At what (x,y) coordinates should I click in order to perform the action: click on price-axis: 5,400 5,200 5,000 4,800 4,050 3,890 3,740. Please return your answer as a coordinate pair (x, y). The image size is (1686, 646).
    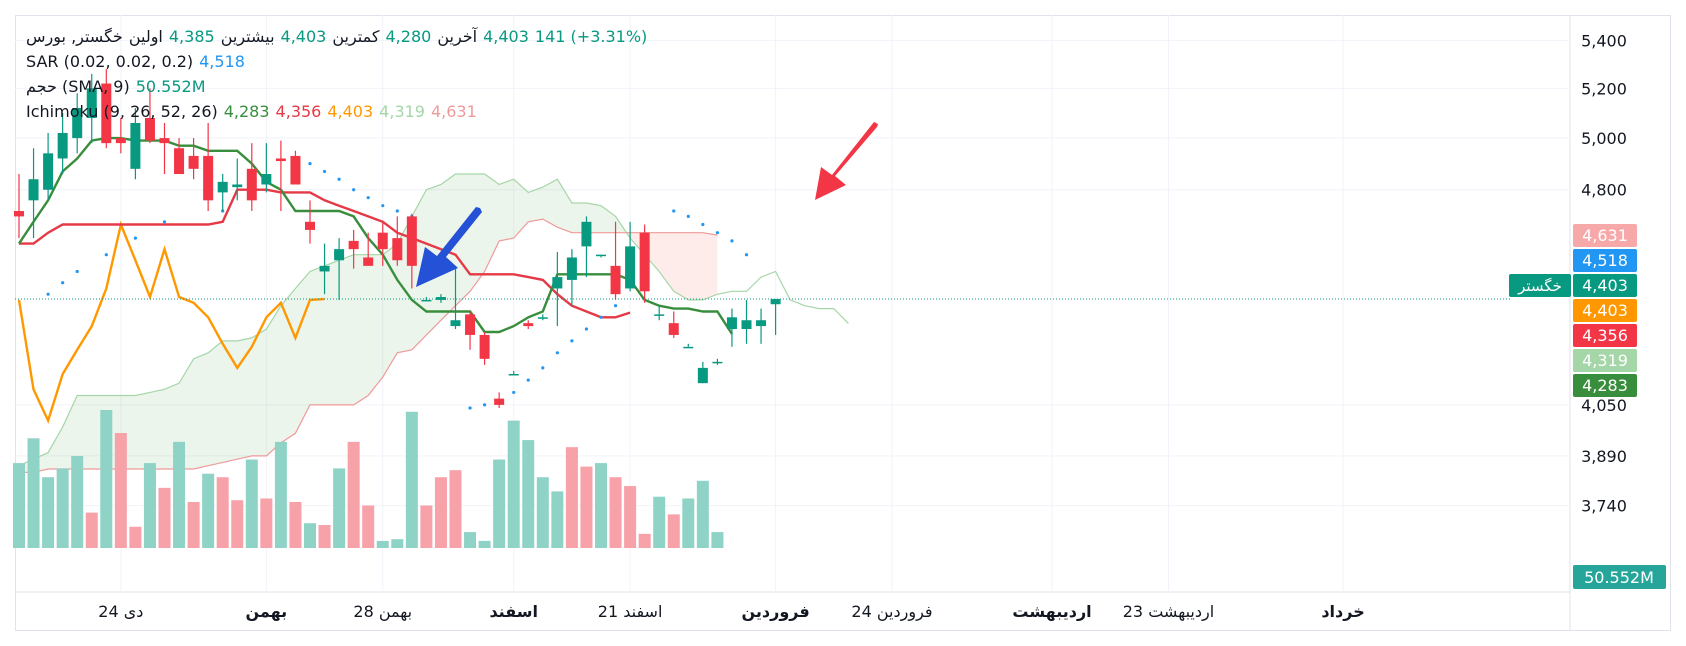
    Looking at the image, I should click on (1604, 274).